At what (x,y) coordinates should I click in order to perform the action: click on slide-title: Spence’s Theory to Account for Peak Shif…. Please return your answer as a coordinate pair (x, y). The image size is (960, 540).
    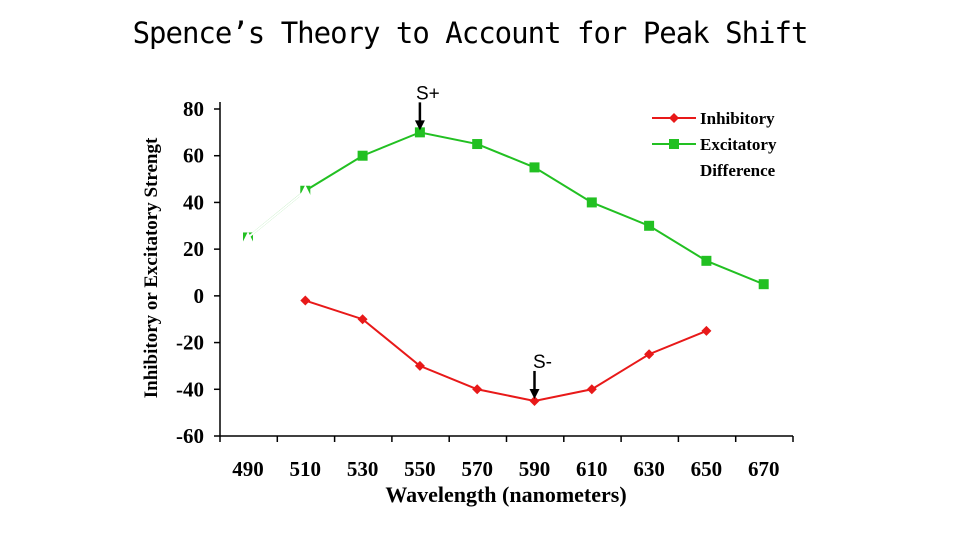
    Looking at the image, I should click on (470, 33).